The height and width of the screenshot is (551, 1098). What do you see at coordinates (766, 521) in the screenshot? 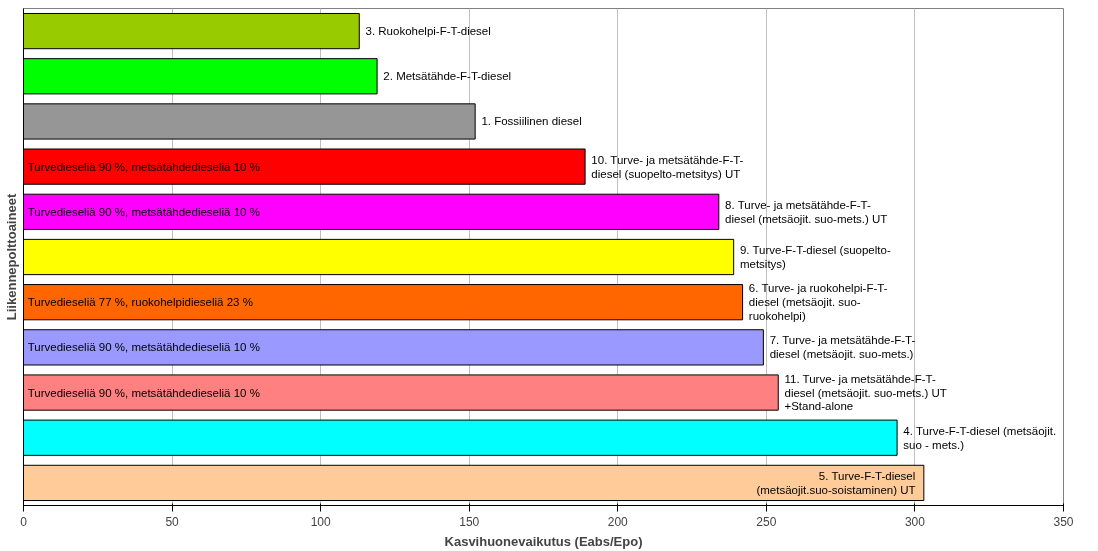
I see `x-tick-label: 250` at bounding box center [766, 521].